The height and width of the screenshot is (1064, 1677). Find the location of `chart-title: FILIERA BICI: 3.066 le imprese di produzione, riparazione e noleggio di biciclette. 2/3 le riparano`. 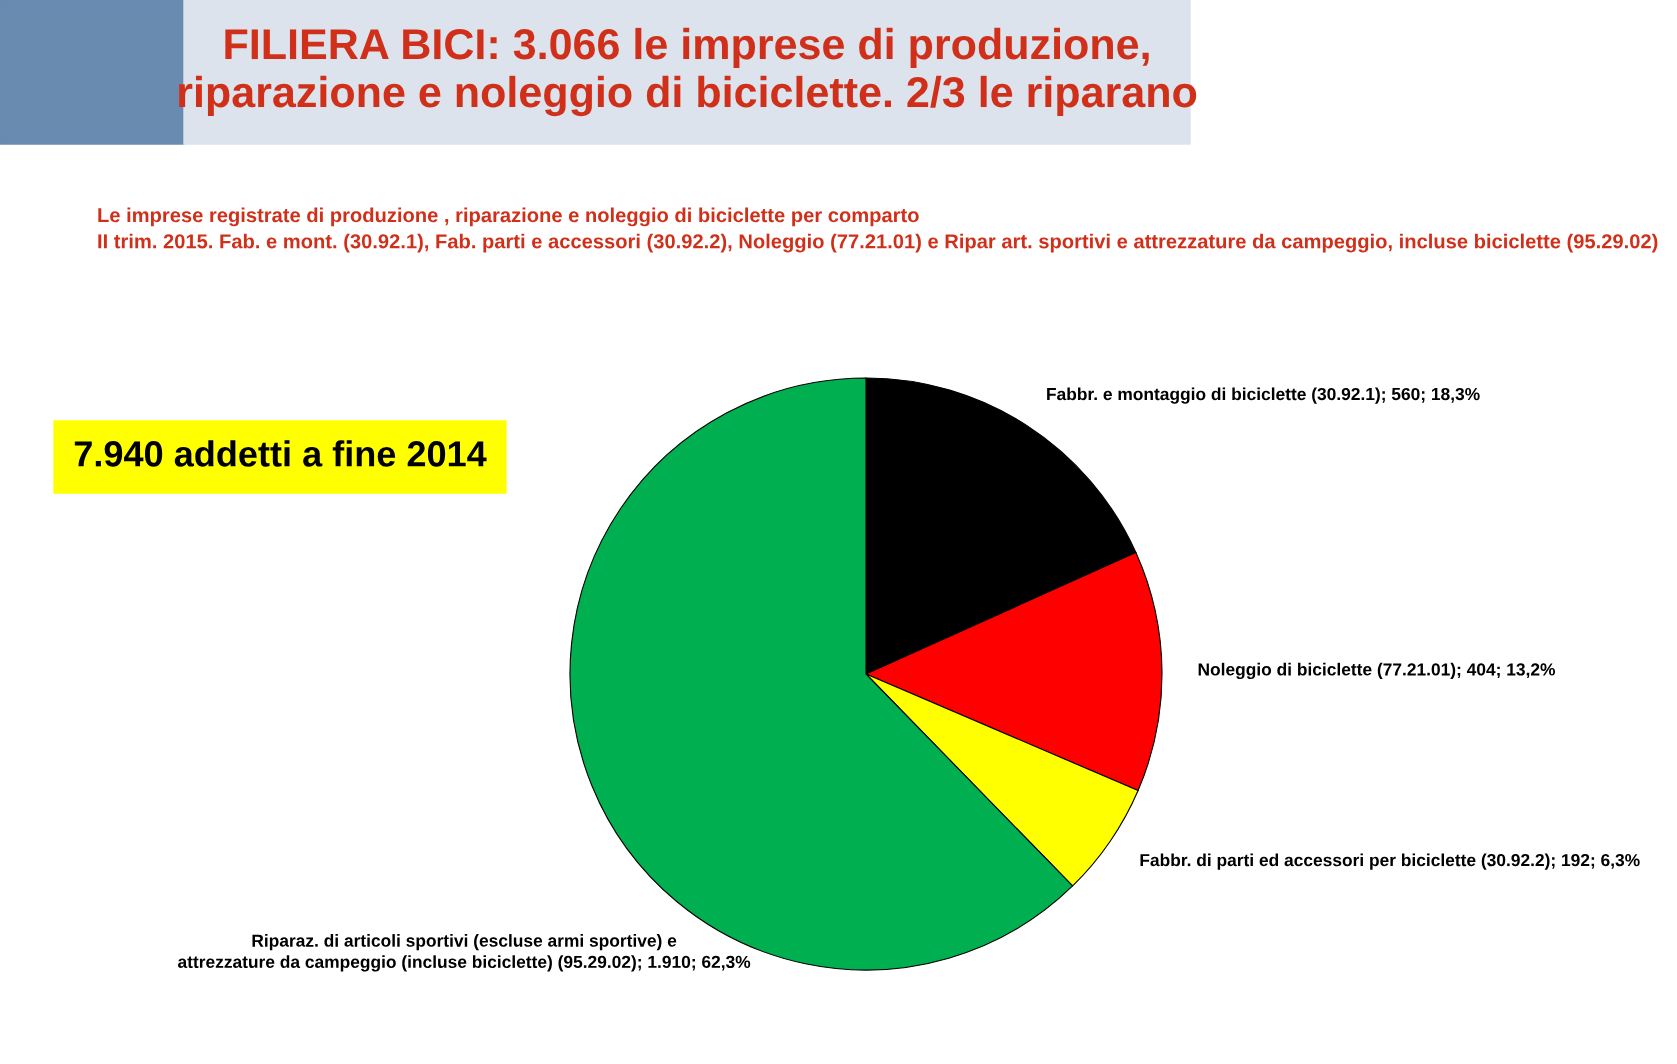

chart-title: FILIERA BICI: 3.066 le imprese di produzione, riparazione e noleggio di biciclette. 2/3 le riparano is located at coordinates (688, 72).